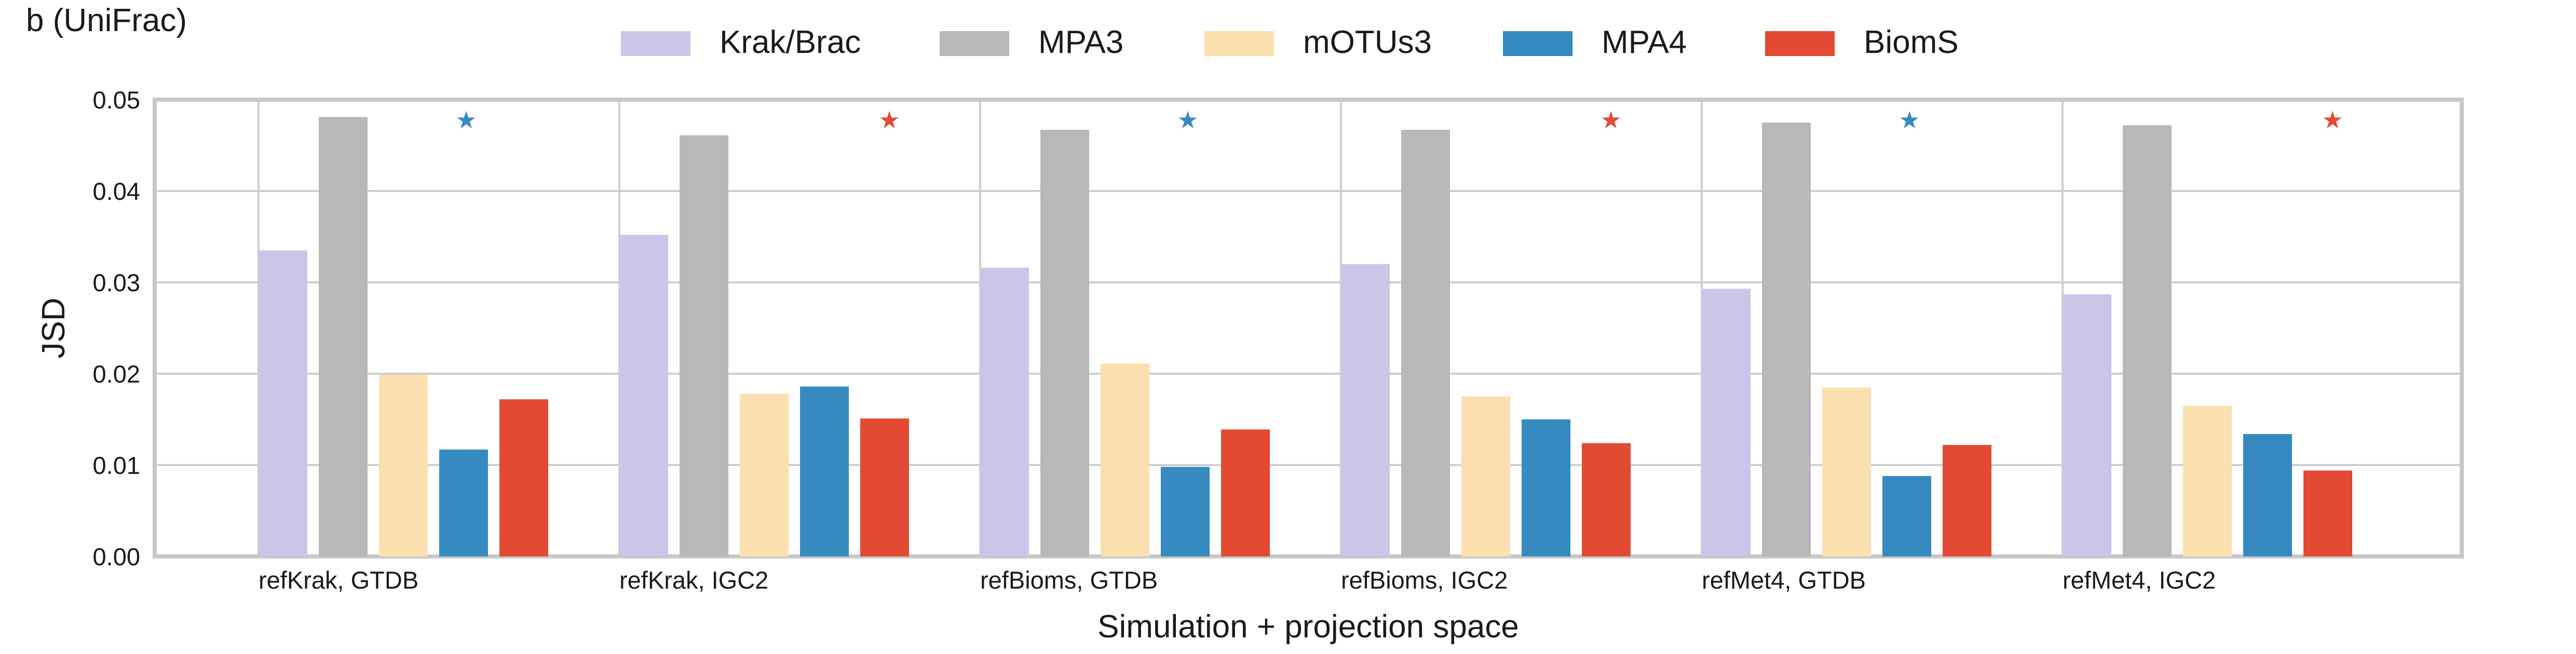 Image resolution: width=2576 pixels, height=654 pixels. What do you see at coordinates (790, 42) in the screenshot?
I see `legend-label: Krak/Brac` at bounding box center [790, 42].